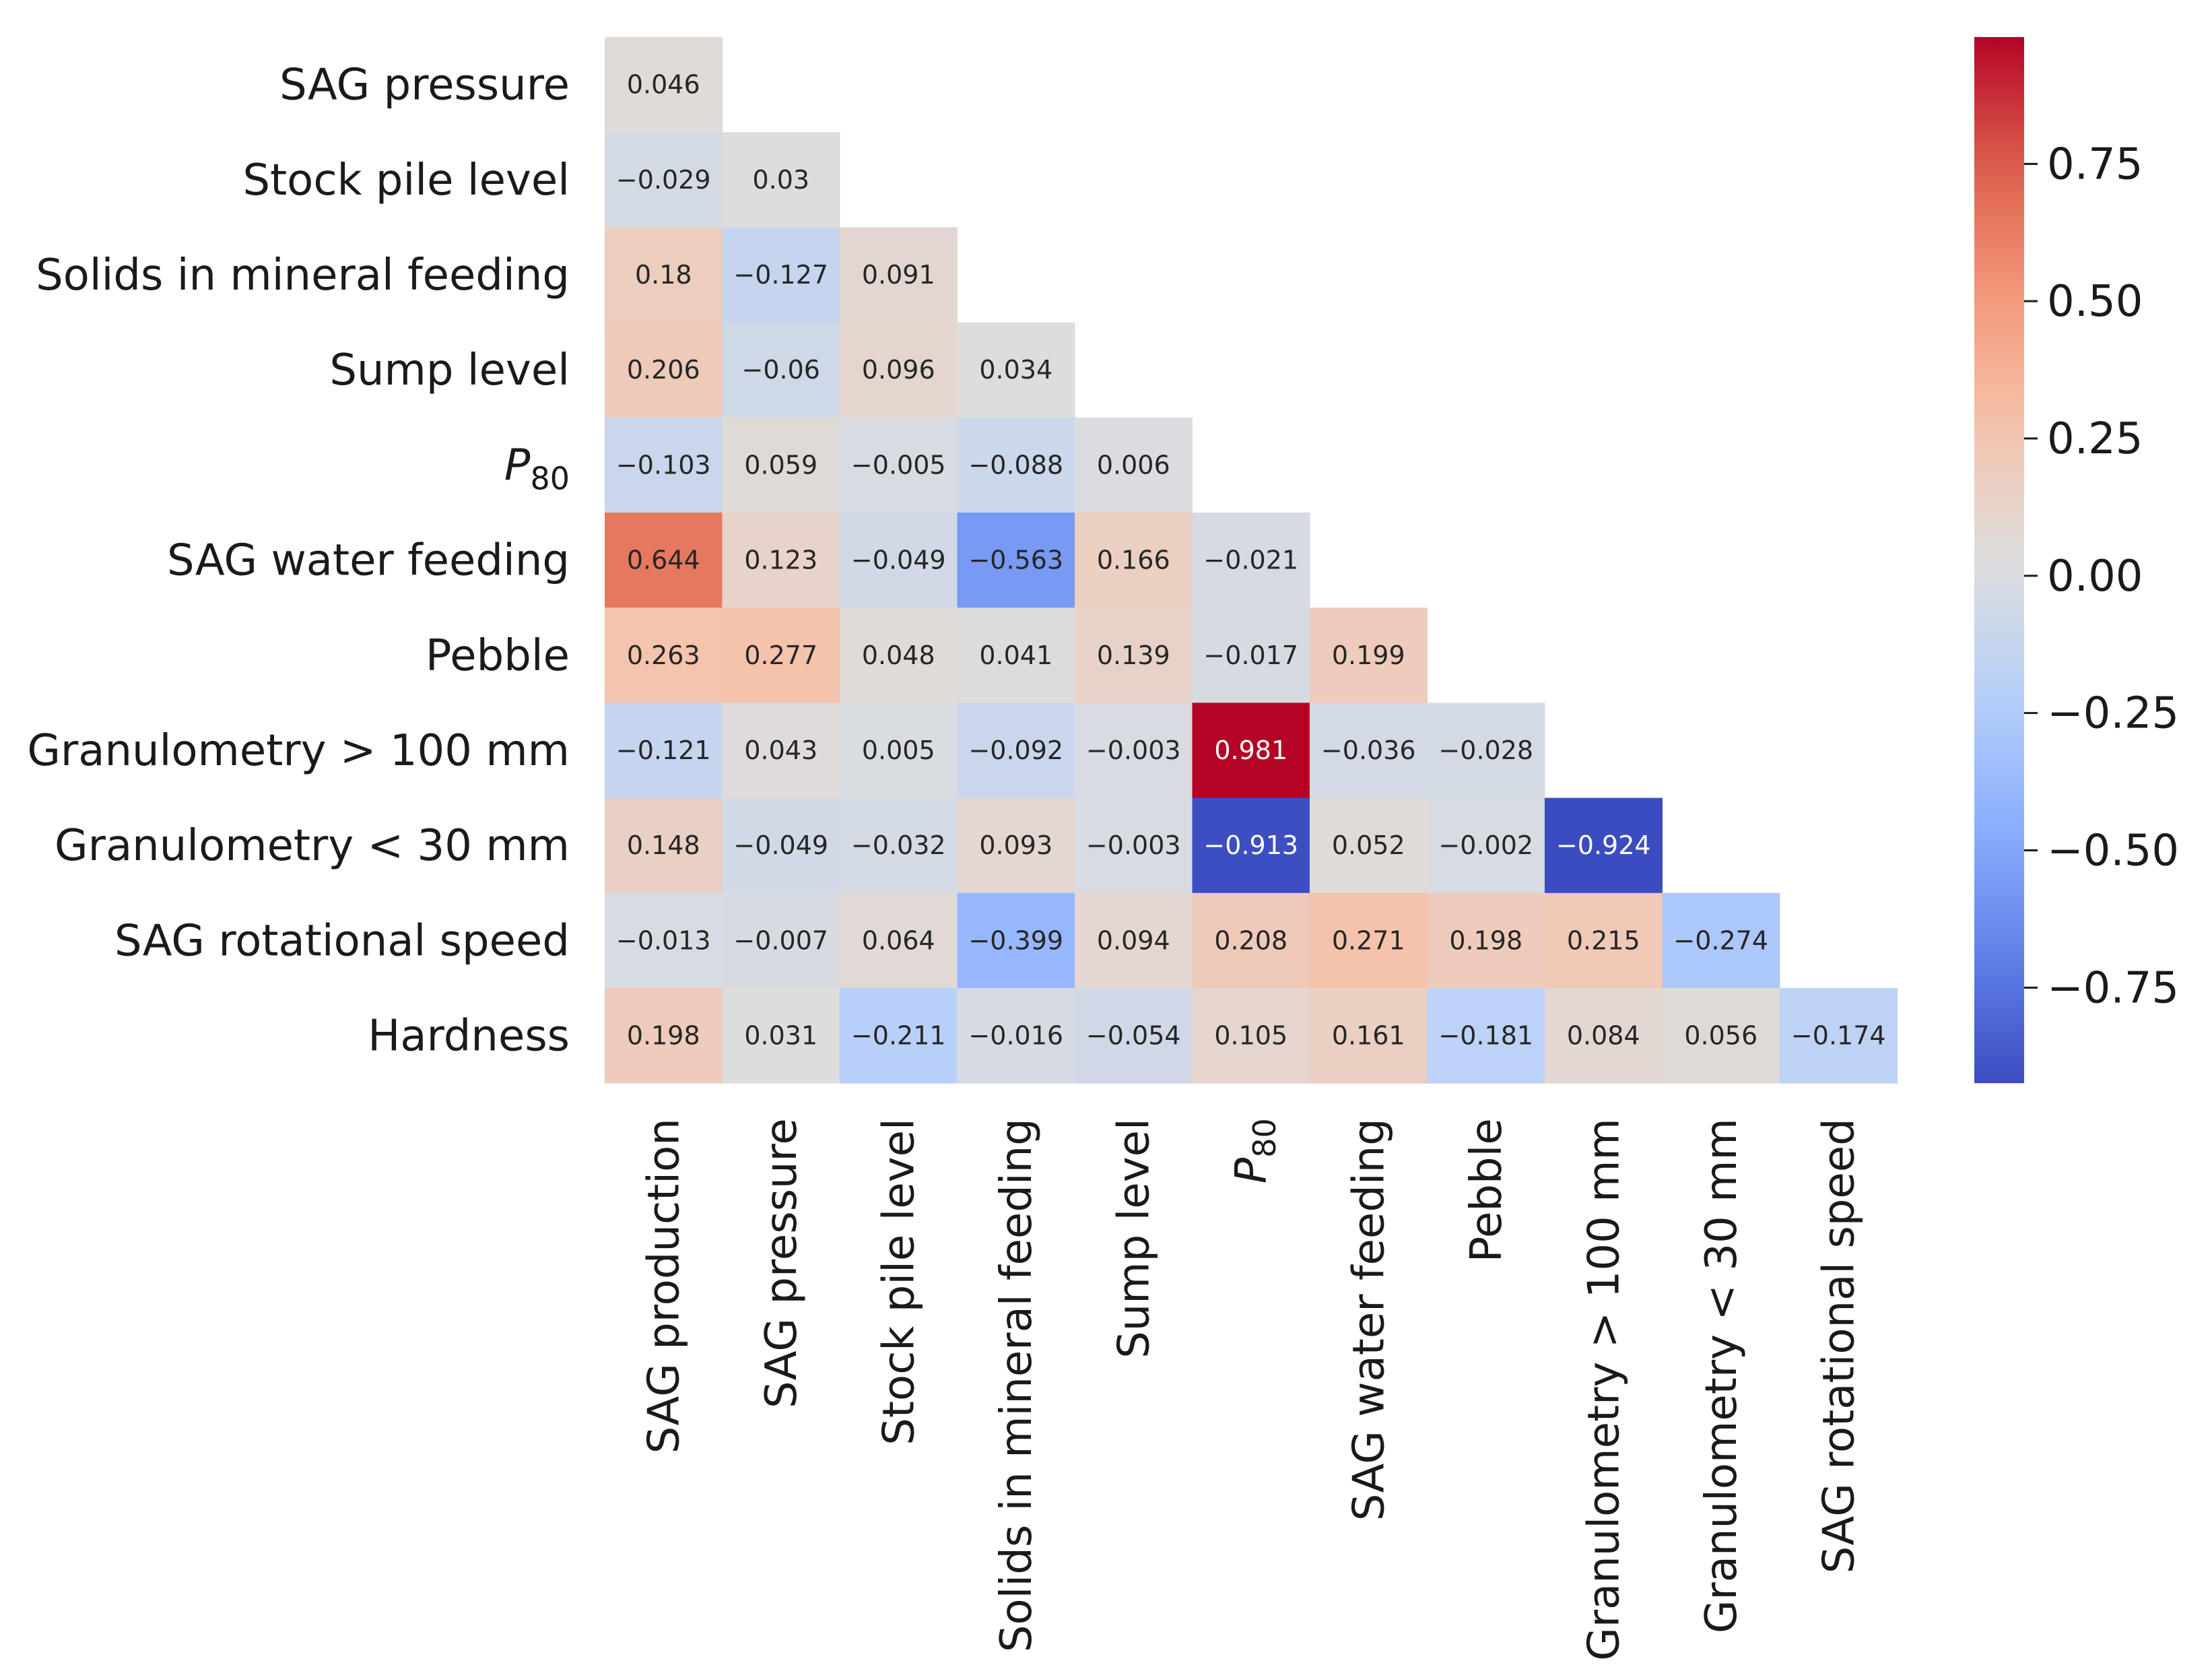 This screenshot has height=1667, width=2212. I want to click on colorbar-tick-label: −0.75, so click(2113, 988).